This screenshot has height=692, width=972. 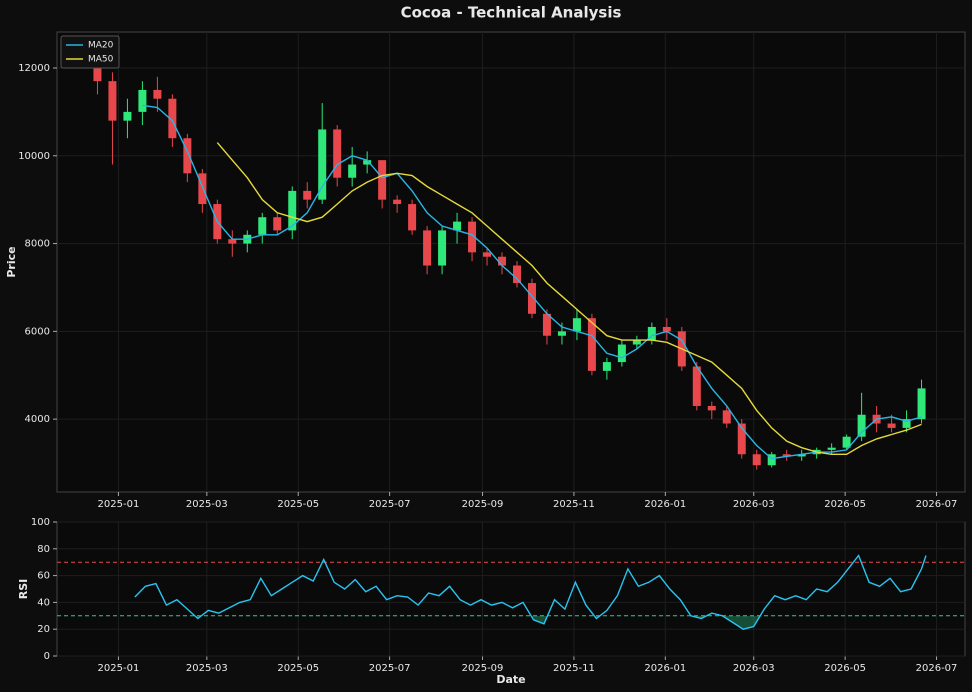 I want to click on y-axis-label: Price, so click(x=11, y=261).